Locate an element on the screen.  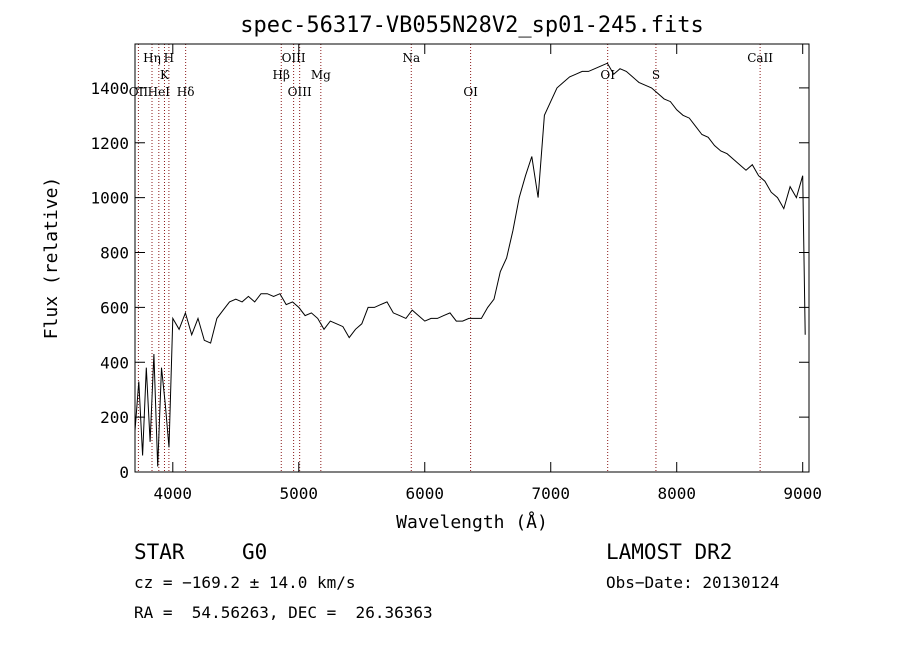
x-axis-label: Wavelength (Å) is located at coordinates (472, 522).